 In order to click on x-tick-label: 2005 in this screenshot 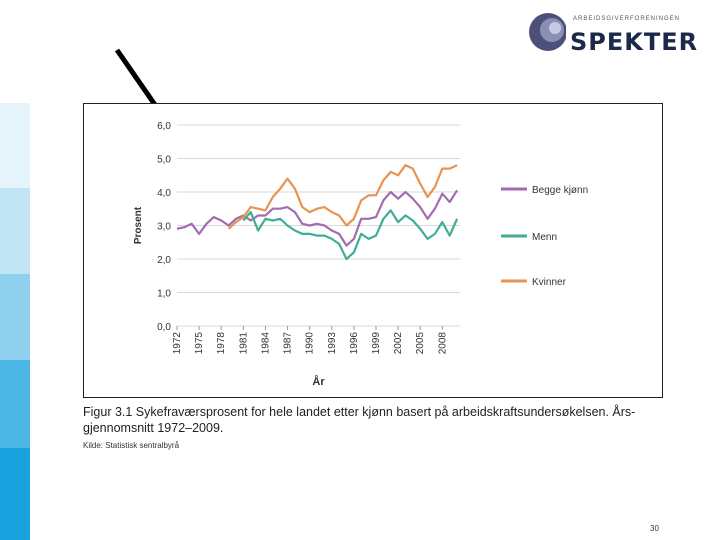, I will do `click(420, 343)`.